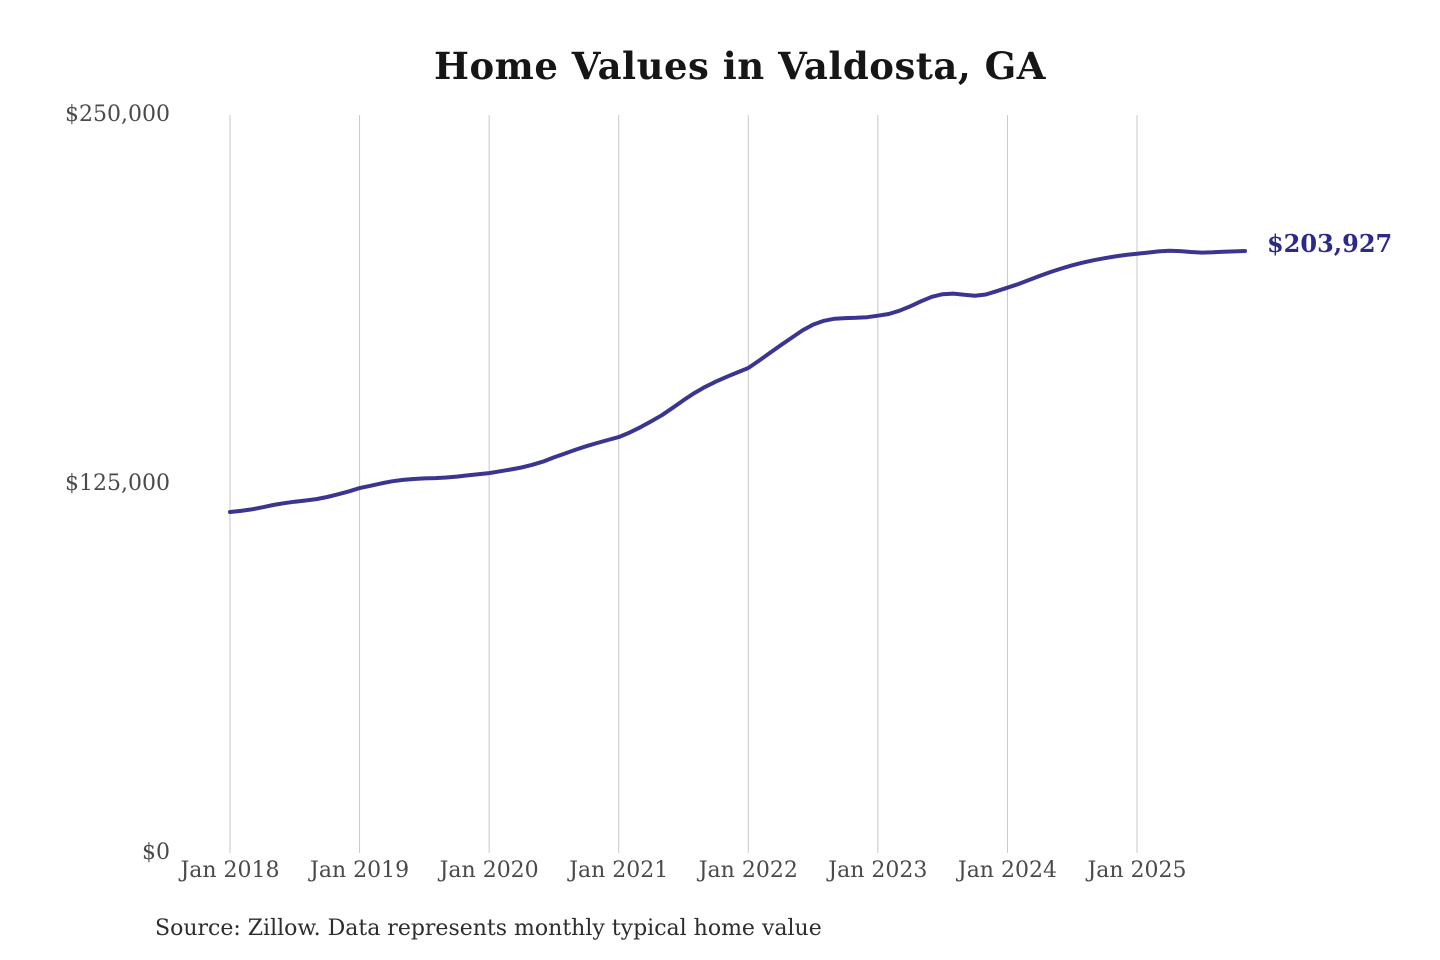 The image size is (1440, 960). What do you see at coordinates (1137, 870) in the screenshot?
I see `x-tick-label: Jan 2025` at bounding box center [1137, 870].